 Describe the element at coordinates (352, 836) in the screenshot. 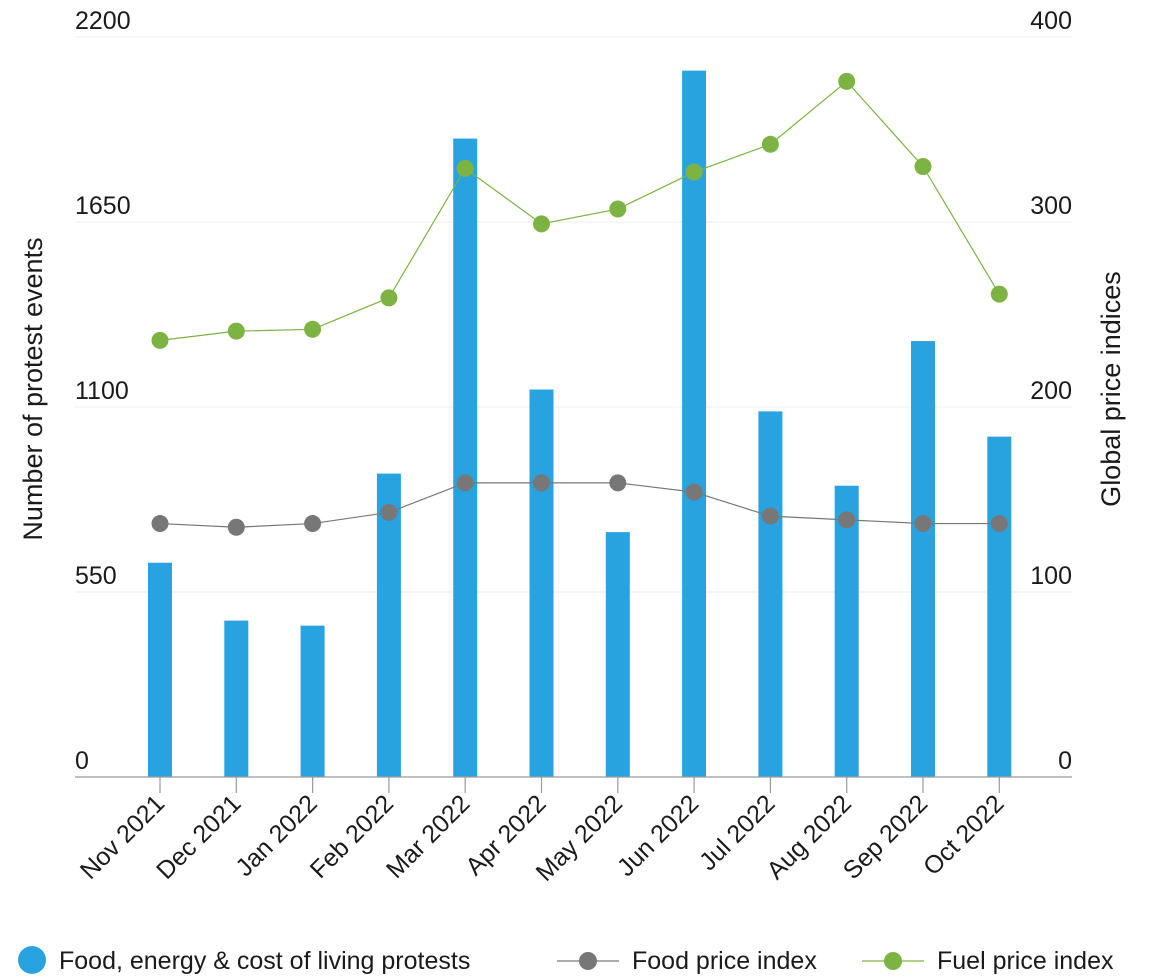

I see `x-tick-label: Feb 2022` at that location.